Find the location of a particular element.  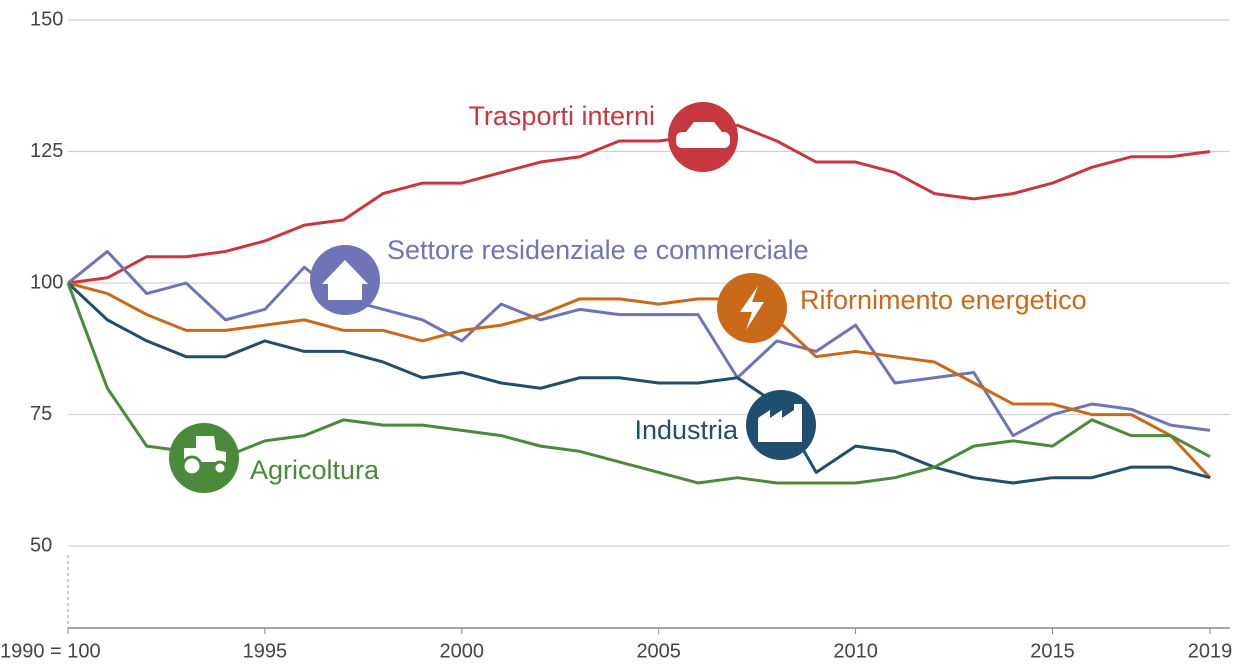

series-label: Industria is located at coordinates (686, 430).